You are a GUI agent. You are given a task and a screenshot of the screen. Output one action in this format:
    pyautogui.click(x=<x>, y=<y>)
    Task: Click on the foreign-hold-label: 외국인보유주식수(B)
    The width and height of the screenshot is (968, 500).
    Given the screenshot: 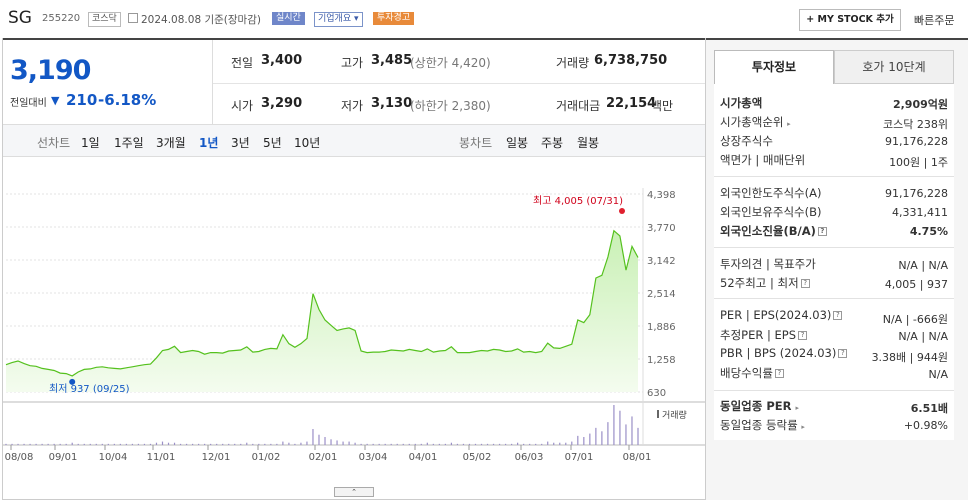 What is the action you would take?
    pyautogui.click(x=771, y=212)
    